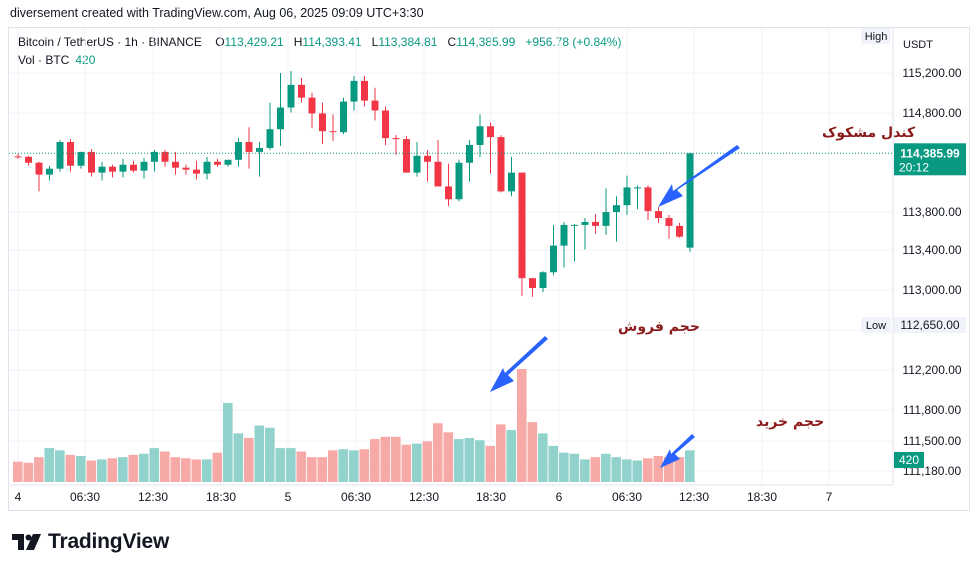 The width and height of the screenshot is (980, 571). I want to click on tradingview-logo: TradingView, so click(90, 542).